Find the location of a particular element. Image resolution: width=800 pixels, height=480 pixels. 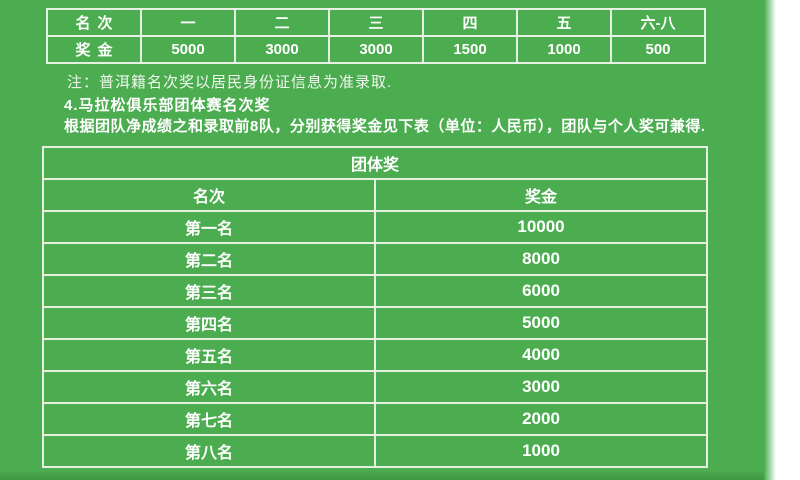

table-row: 第一名 10000 is located at coordinates (375, 227).